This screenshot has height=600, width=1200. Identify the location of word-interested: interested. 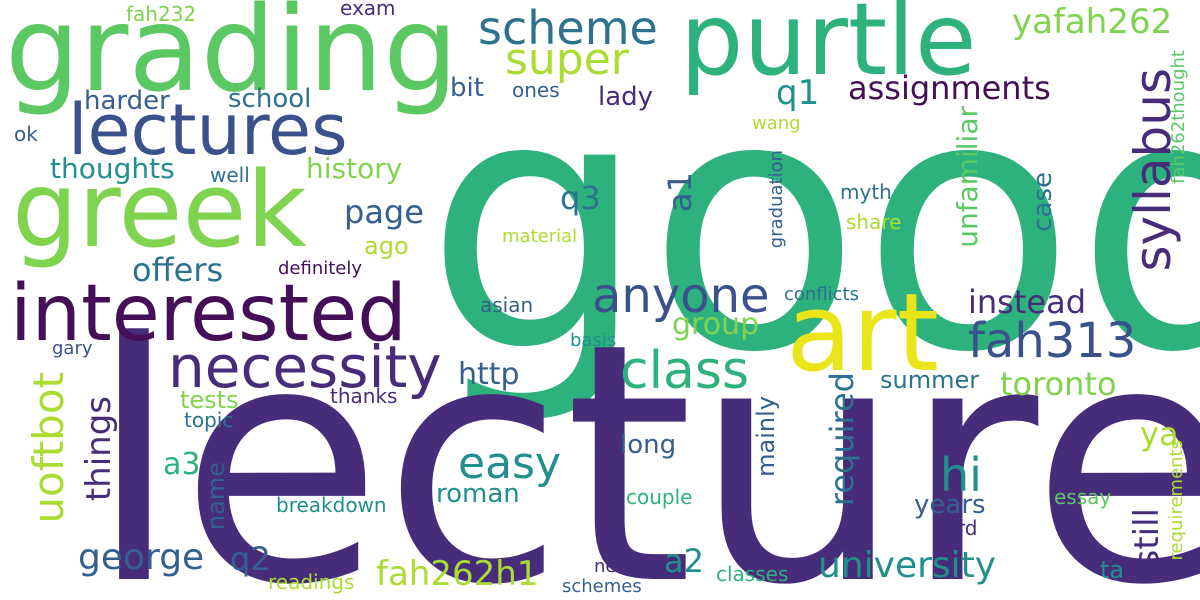
(208, 314).